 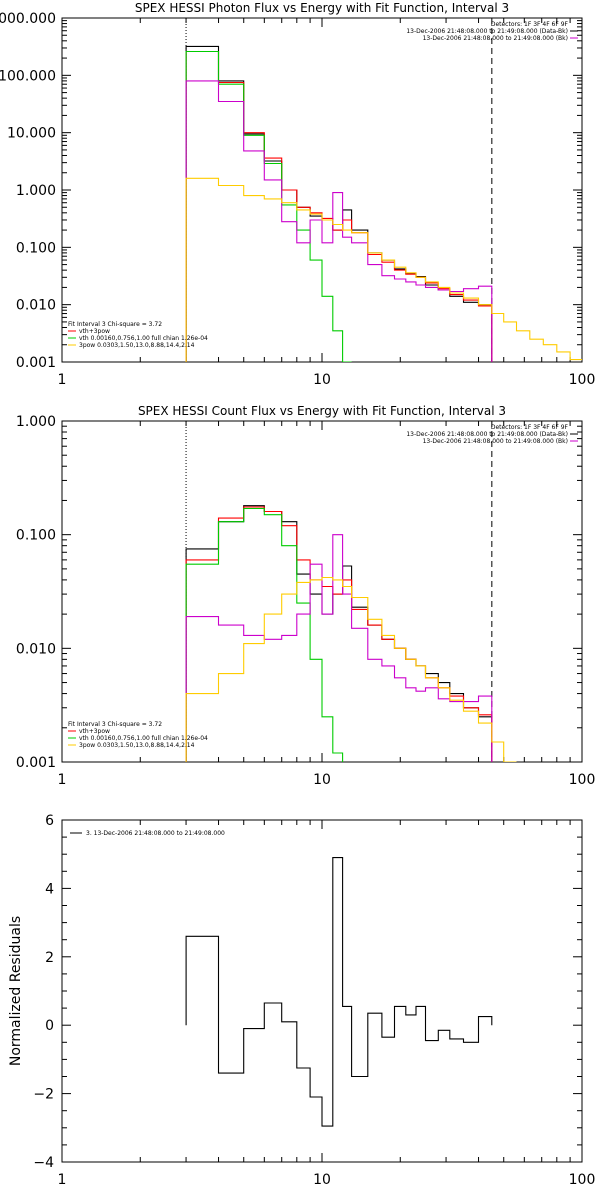 What do you see at coordinates (49, 1026) in the screenshot?
I see `y-tick-label: 0` at bounding box center [49, 1026].